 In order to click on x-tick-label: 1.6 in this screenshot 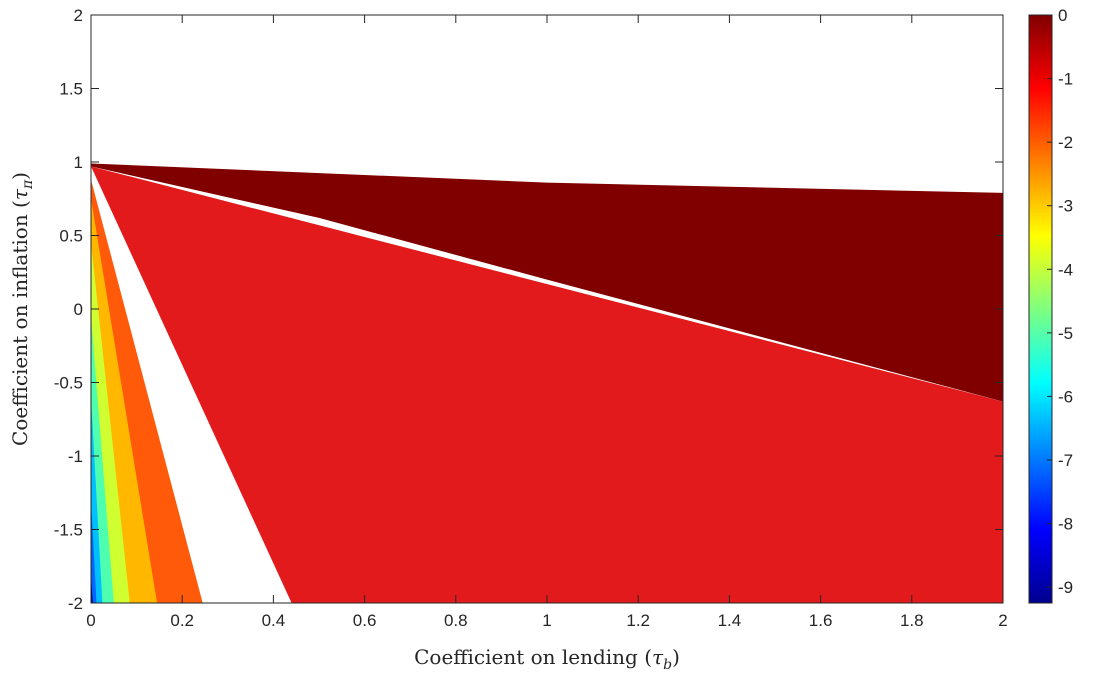, I will do `click(821, 620)`.